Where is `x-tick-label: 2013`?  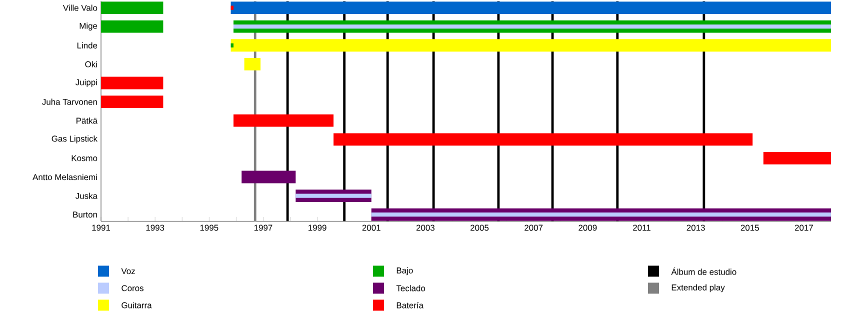
x-tick-label: 2013 is located at coordinates (695, 227).